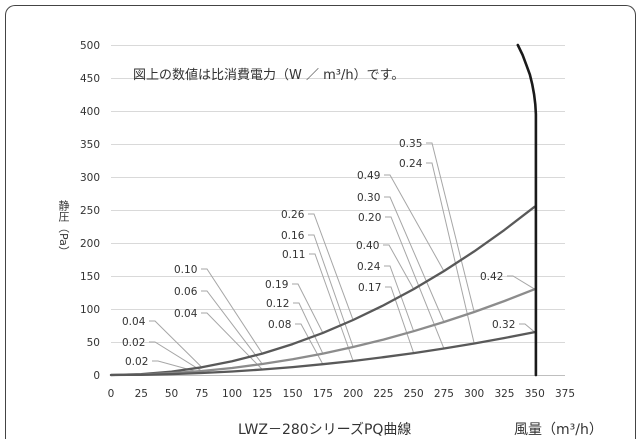  What do you see at coordinates (293, 236) in the screenshot?
I see `data-label: 0.16` at bounding box center [293, 236].